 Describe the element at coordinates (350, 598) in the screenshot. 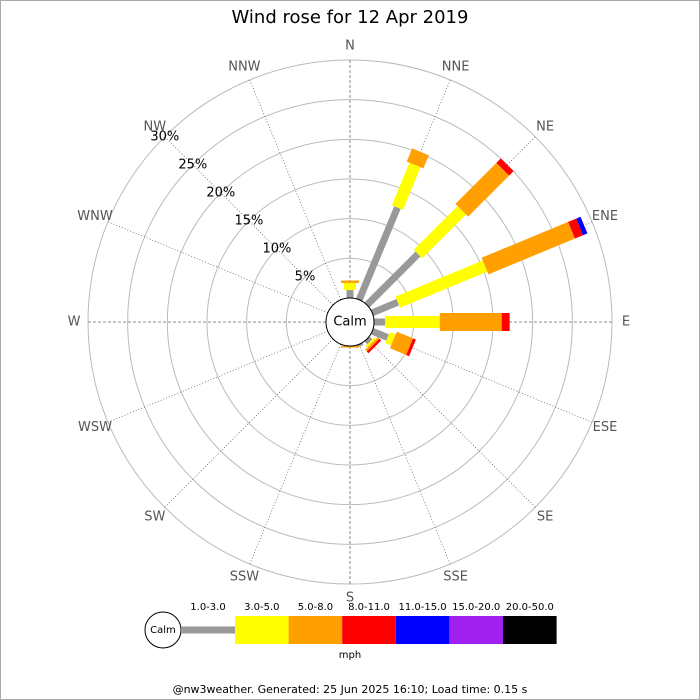

I see `direction-label: S` at that location.